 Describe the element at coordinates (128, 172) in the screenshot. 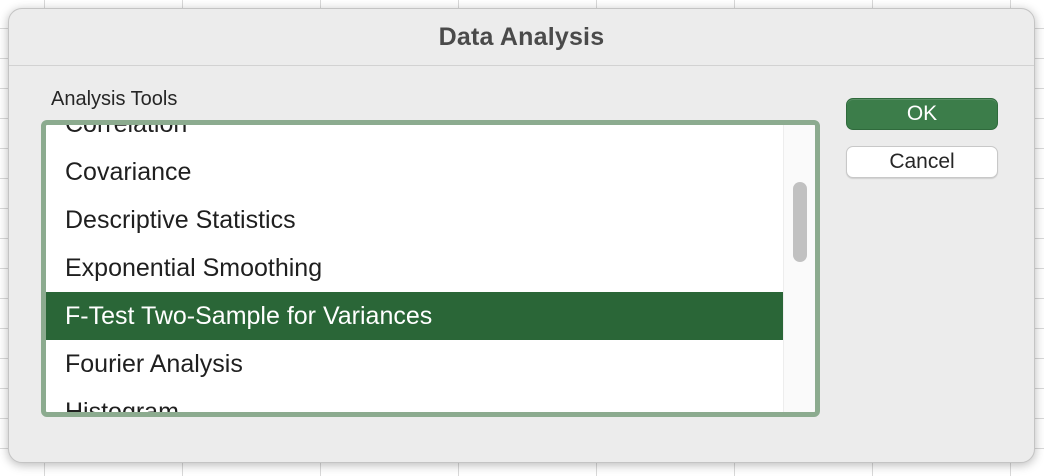

I see `list-item-covariance: Covariance` at that location.